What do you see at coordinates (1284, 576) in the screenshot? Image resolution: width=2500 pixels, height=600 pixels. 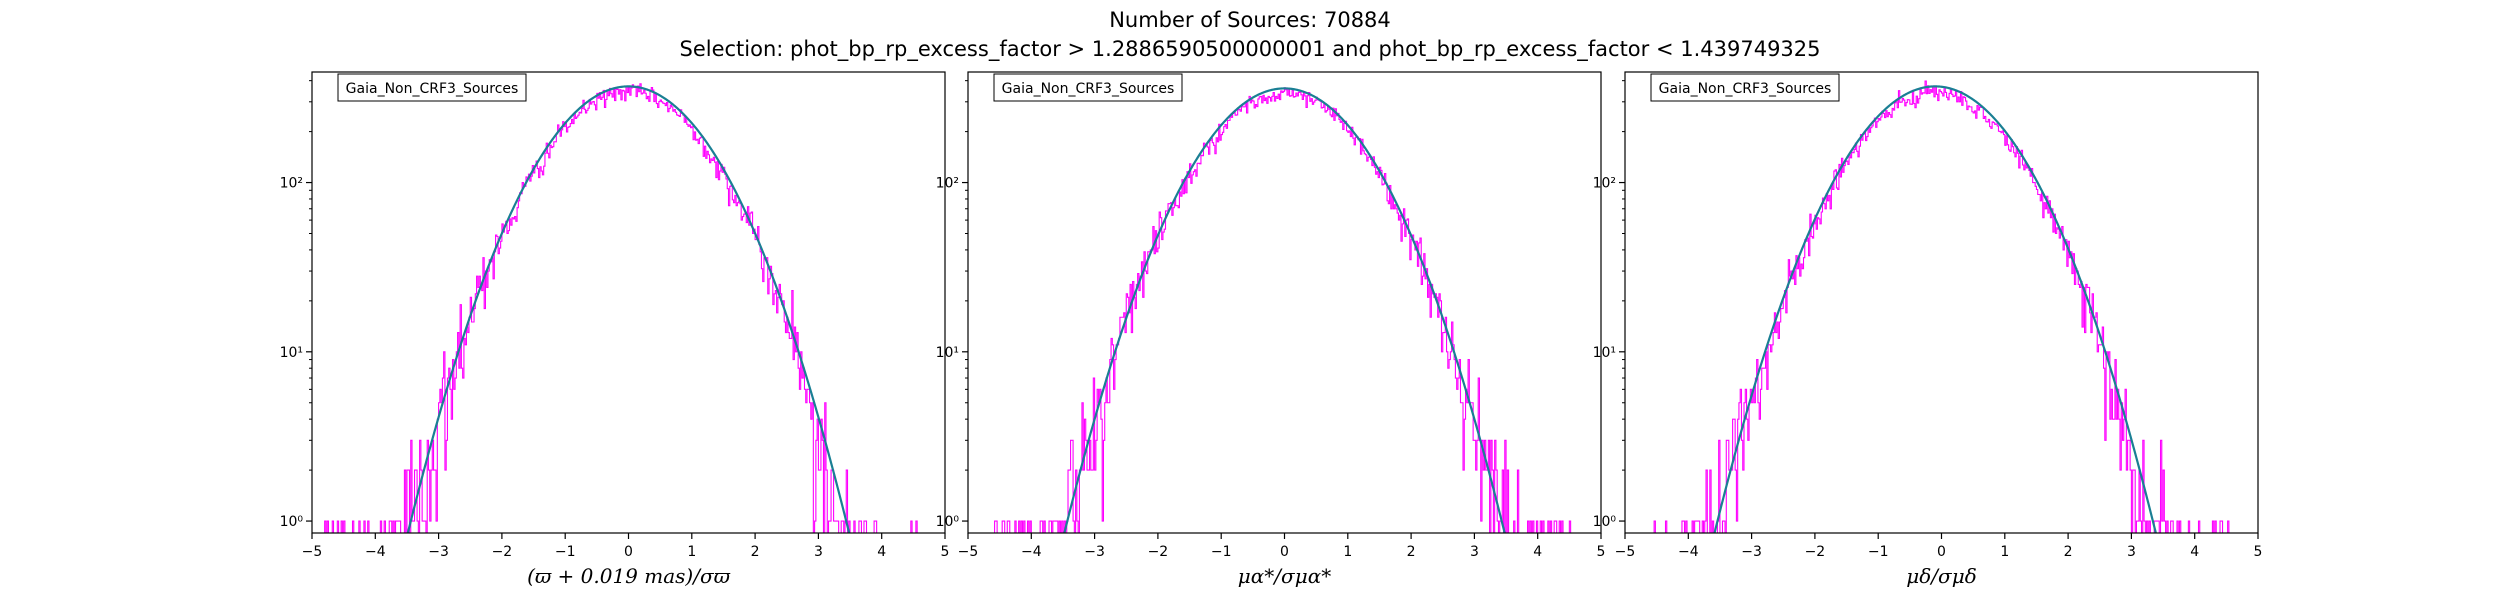 I see `x-axis-label: μα*/σμα*` at bounding box center [1284, 576].